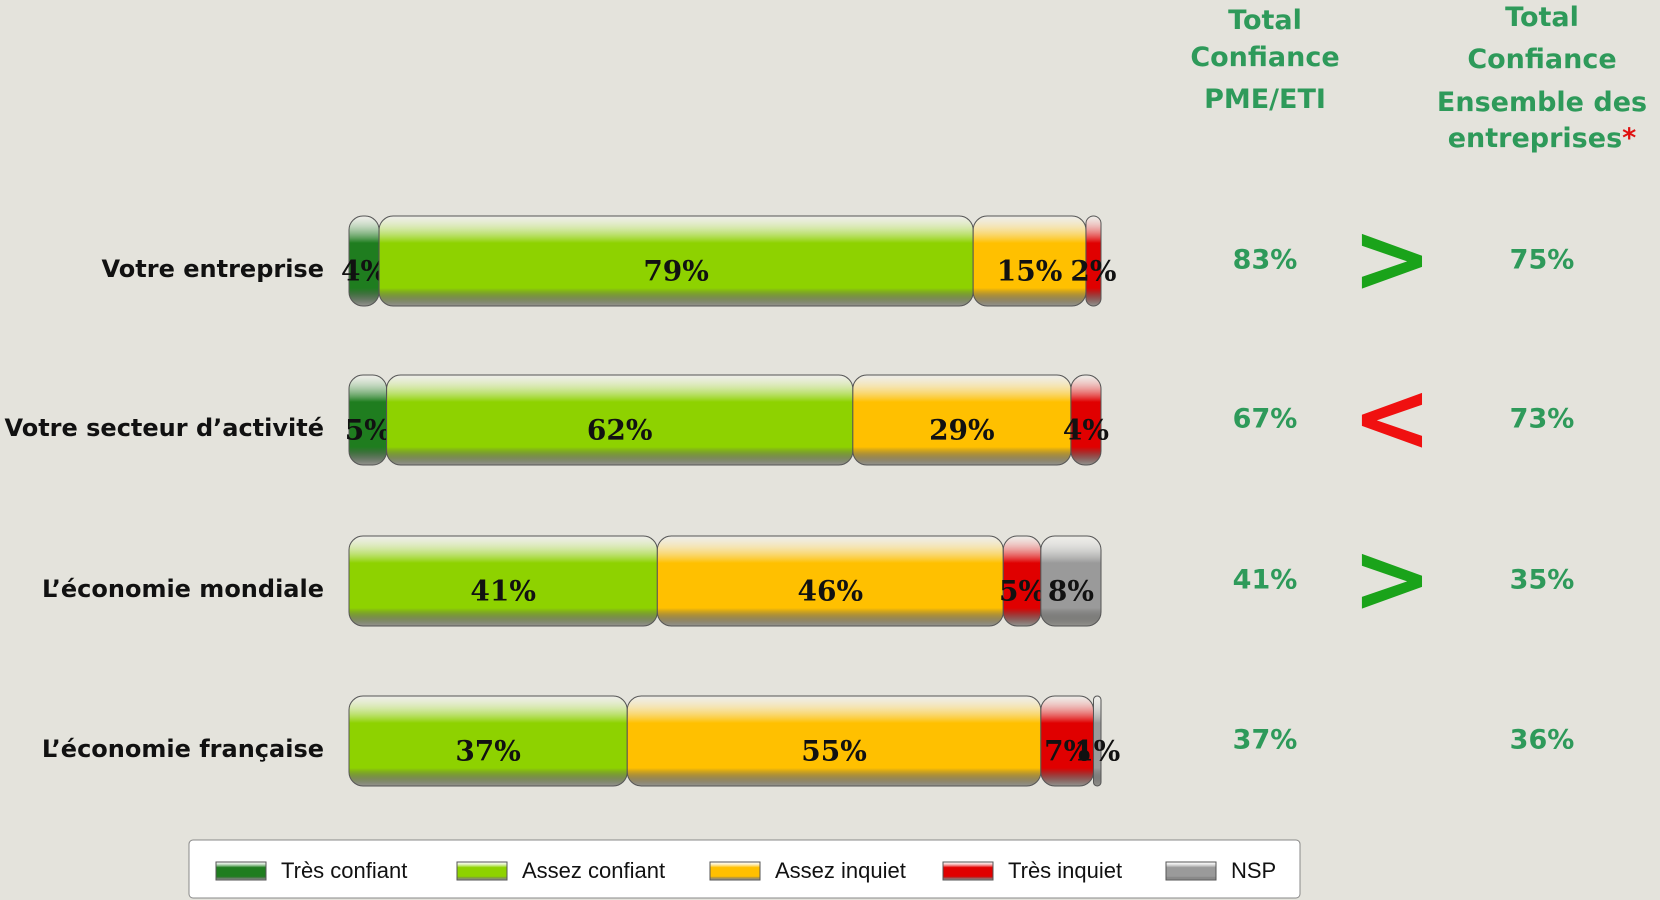  What do you see at coordinates (344, 870) in the screenshot?
I see `legend-label: Très confiant` at bounding box center [344, 870].